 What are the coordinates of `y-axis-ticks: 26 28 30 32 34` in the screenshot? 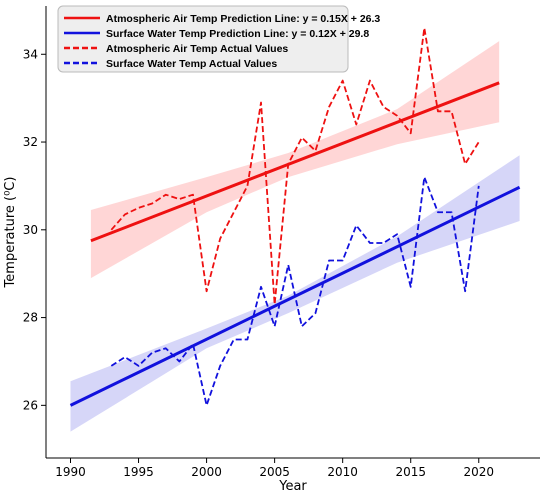 It's located at (34, 229).